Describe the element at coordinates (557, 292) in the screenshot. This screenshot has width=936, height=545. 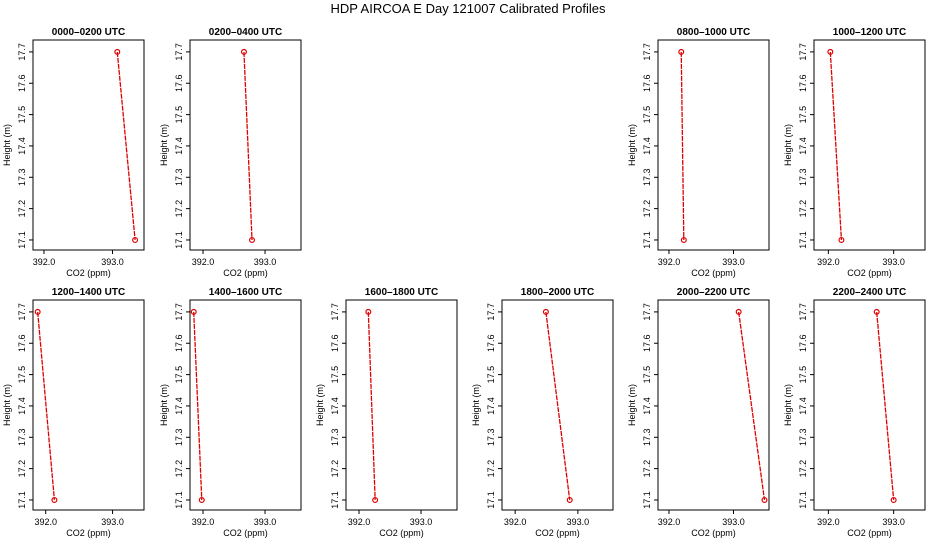
I see `panel-title: 1800–2000 UTC` at that location.